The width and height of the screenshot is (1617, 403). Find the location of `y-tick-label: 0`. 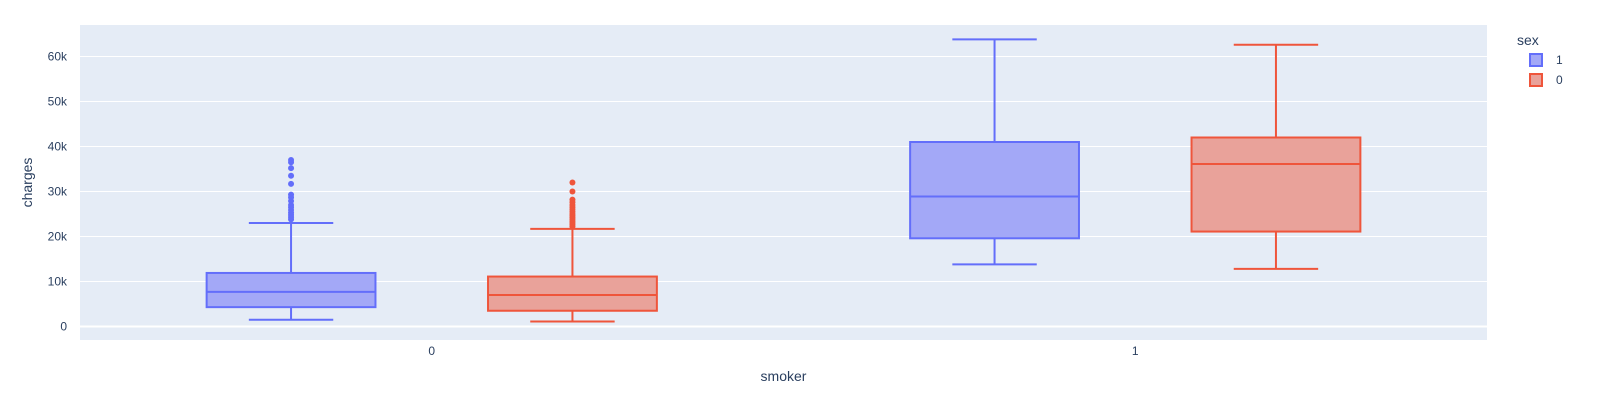

y-tick-label: 0 is located at coordinates (63, 327).